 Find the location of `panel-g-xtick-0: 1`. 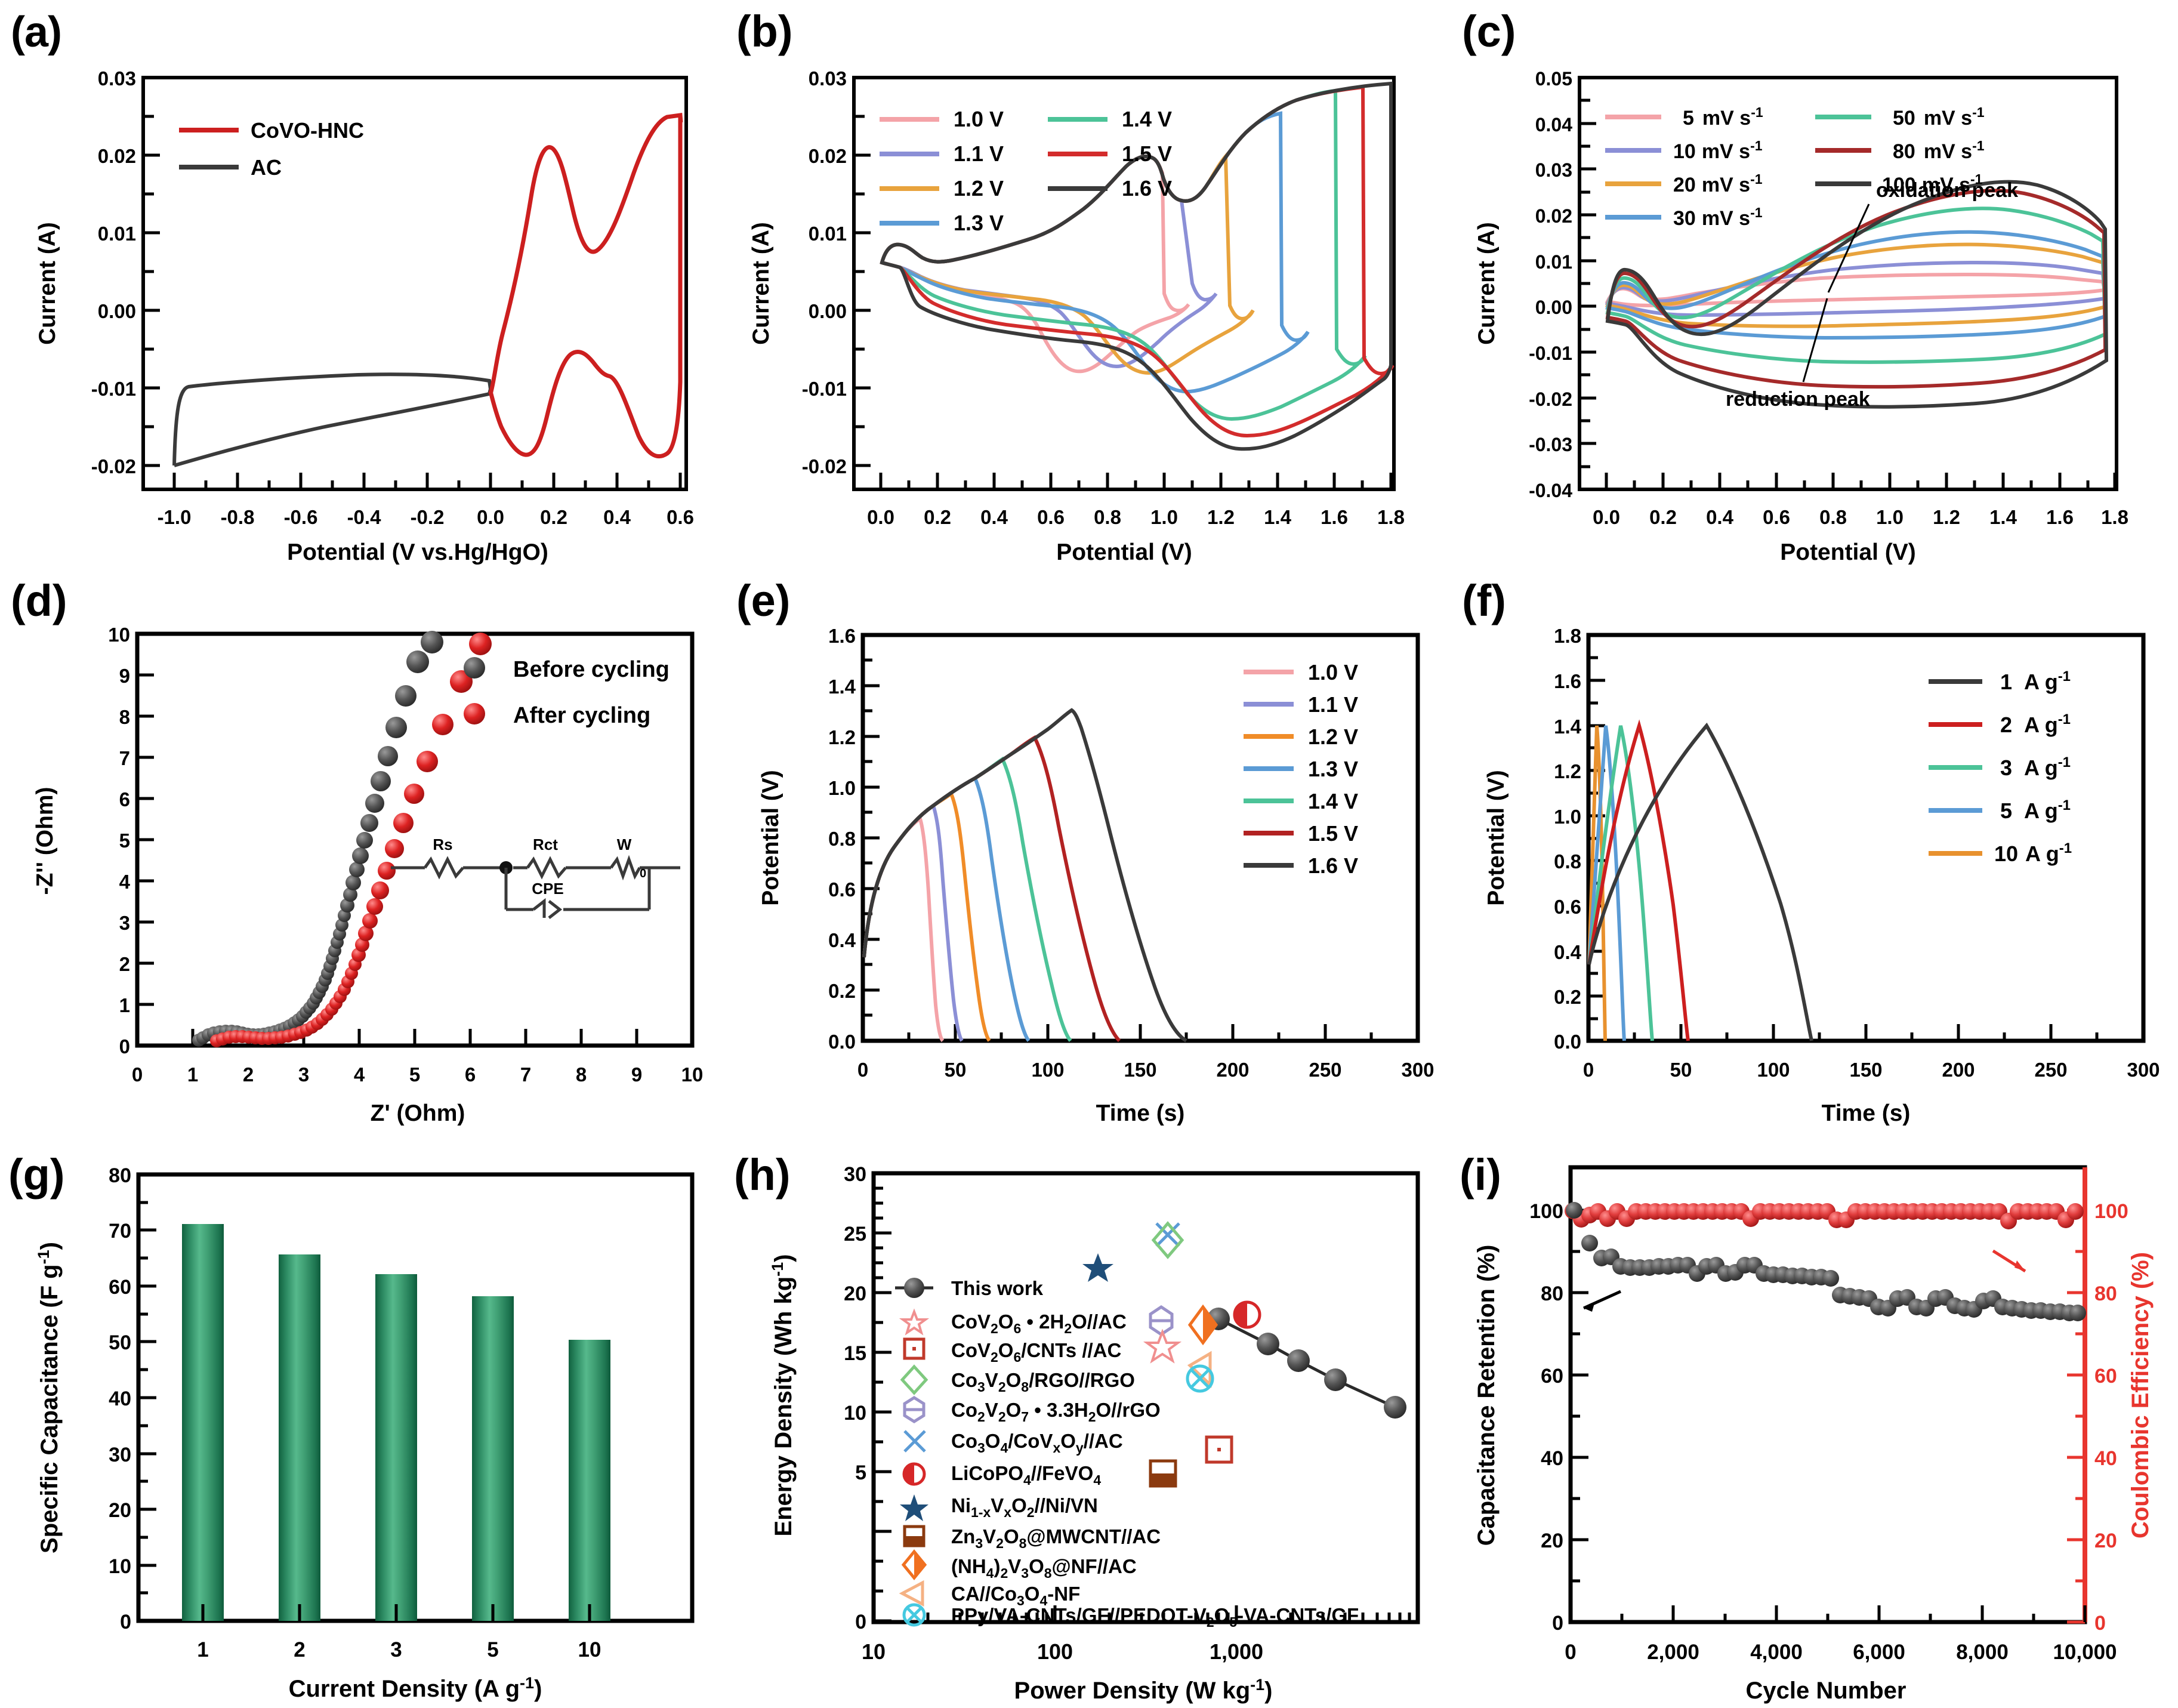

panel-g-xtick-0: 1 is located at coordinates (203, 1650).